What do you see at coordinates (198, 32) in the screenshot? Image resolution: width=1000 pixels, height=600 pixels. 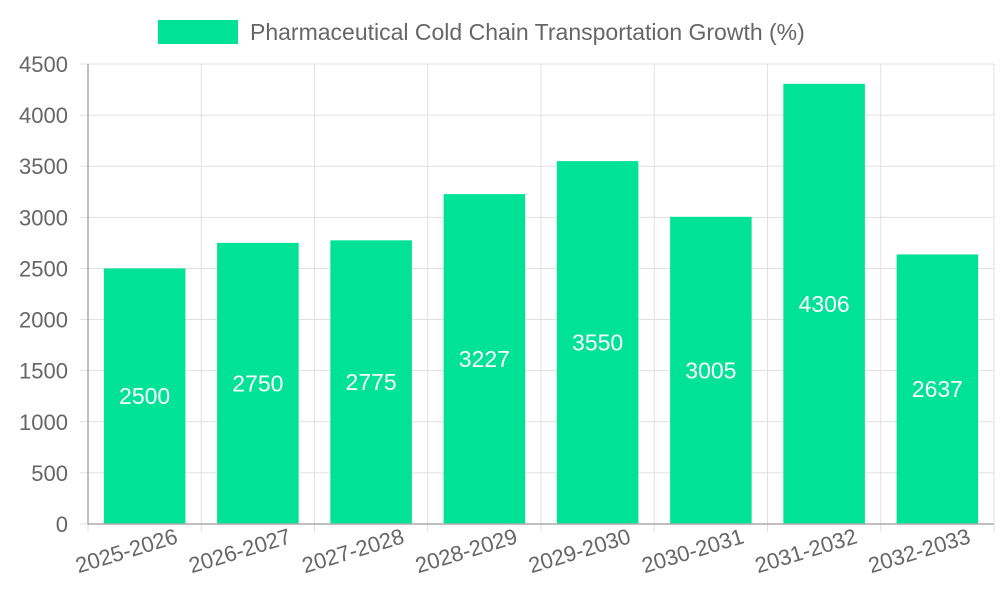 I see `legend-swatch` at bounding box center [198, 32].